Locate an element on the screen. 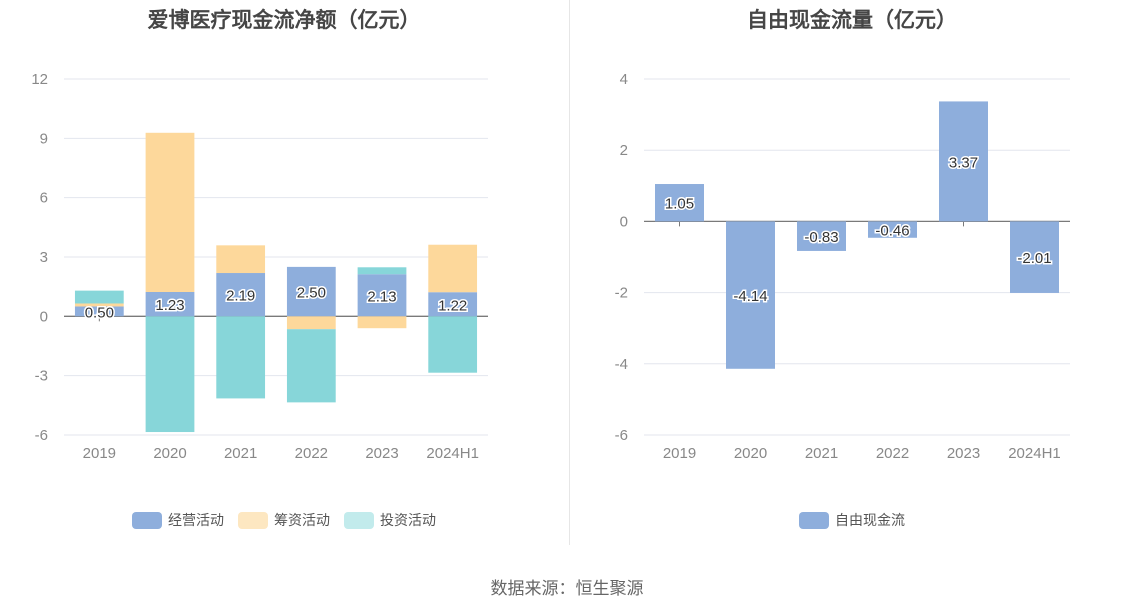 The image size is (1134, 612). data-label: 1.23 is located at coordinates (169, 305).